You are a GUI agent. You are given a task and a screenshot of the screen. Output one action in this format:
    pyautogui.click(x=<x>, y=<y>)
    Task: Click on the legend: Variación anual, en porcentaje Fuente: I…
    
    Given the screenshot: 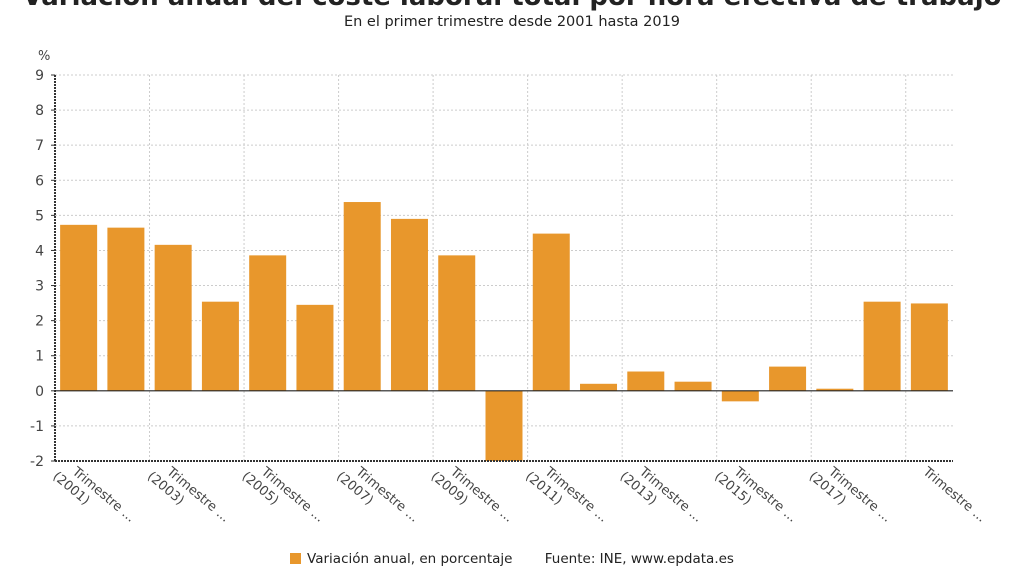 What is the action you would take?
    pyautogui.click(x=512, y=559)
    